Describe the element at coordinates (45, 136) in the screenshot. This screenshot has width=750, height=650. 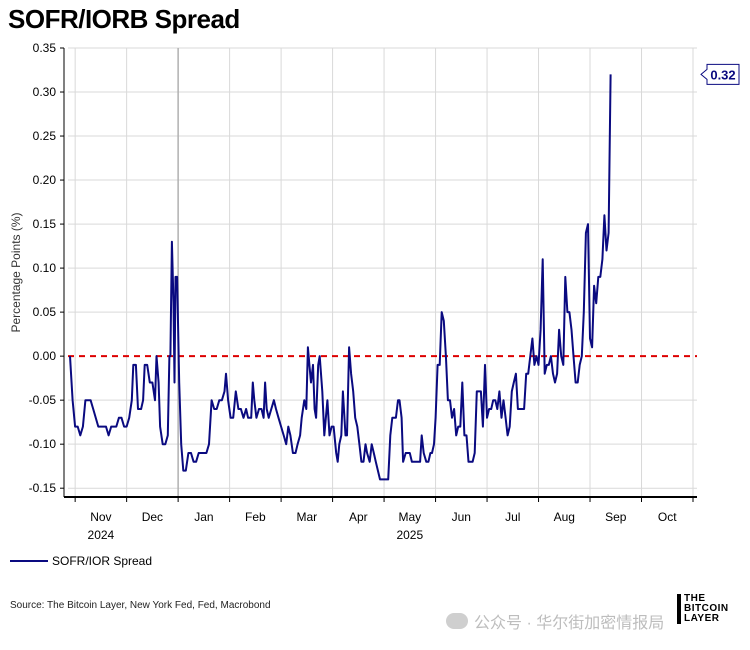
I see `y-tick-label: 0.25` at that location.